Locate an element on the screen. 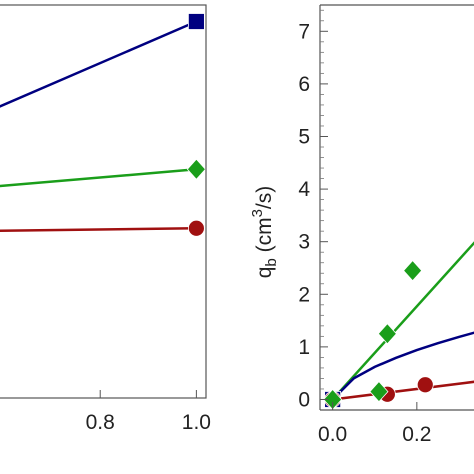 This screenshot has height=474, width=474. left-series-1-marker is located at coordinates (196, 169).